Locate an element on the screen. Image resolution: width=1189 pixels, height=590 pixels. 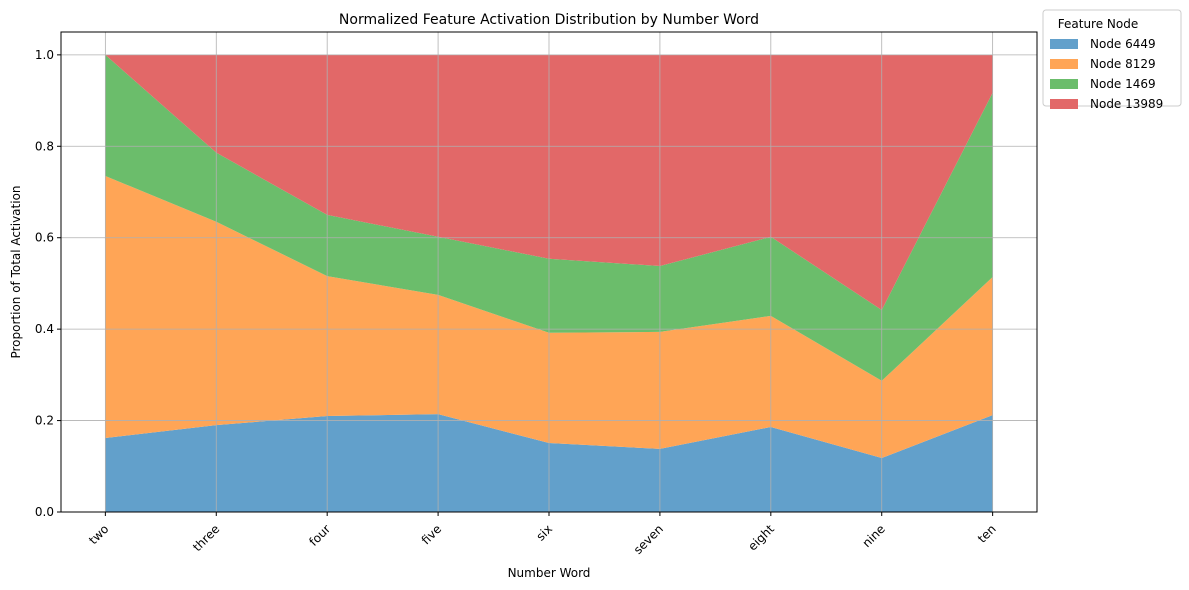
legend-label: Node 1469 is located at coordinates (1123, 84).